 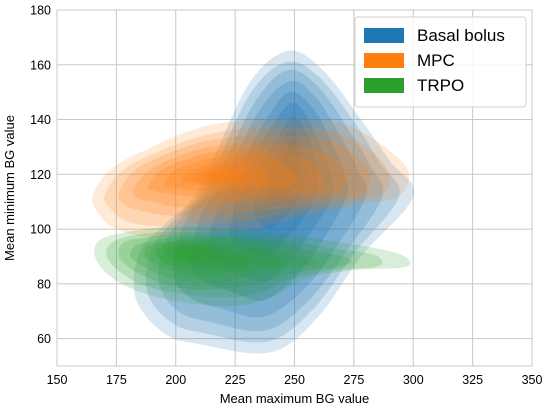 I want to click on y-tick-label: 100, so click(x=40, y=230).